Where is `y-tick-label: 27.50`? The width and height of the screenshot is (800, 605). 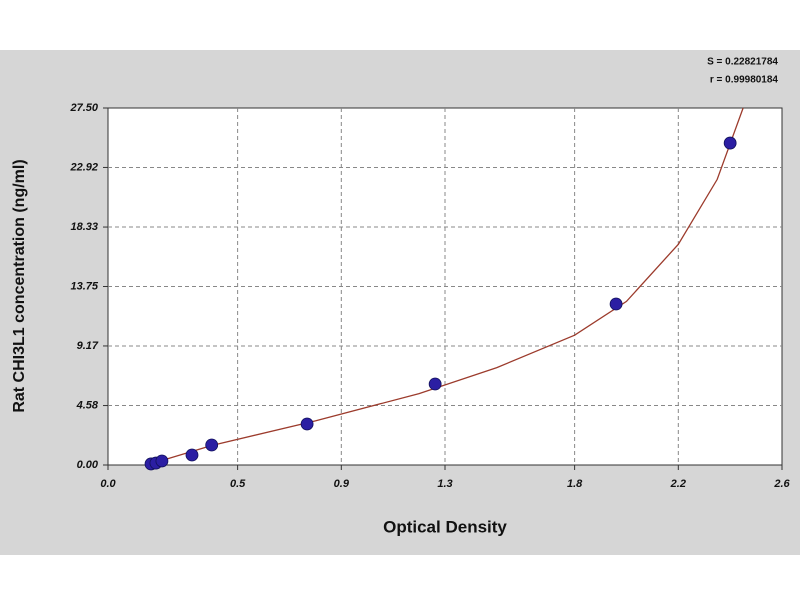 y-tick-label: 27.50 is located at coordinates (83, 108).